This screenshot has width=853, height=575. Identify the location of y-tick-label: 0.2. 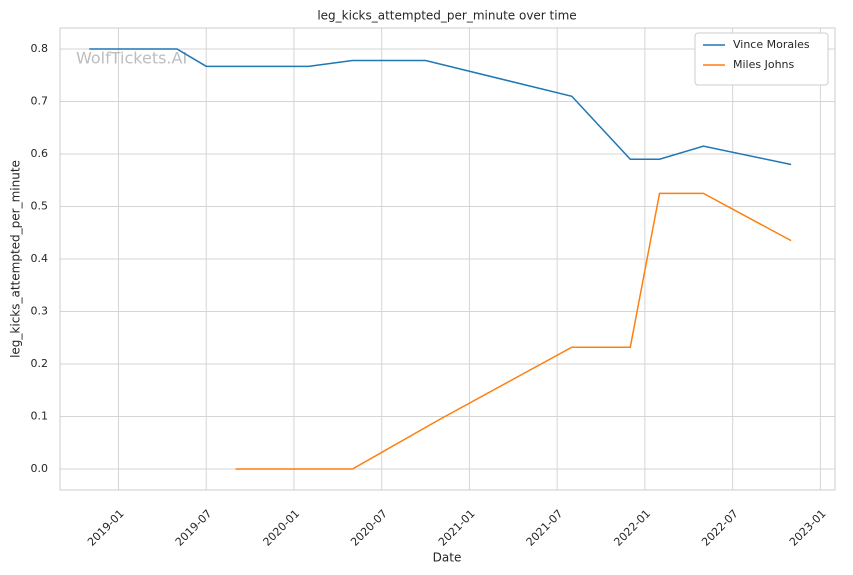
(40, 363).